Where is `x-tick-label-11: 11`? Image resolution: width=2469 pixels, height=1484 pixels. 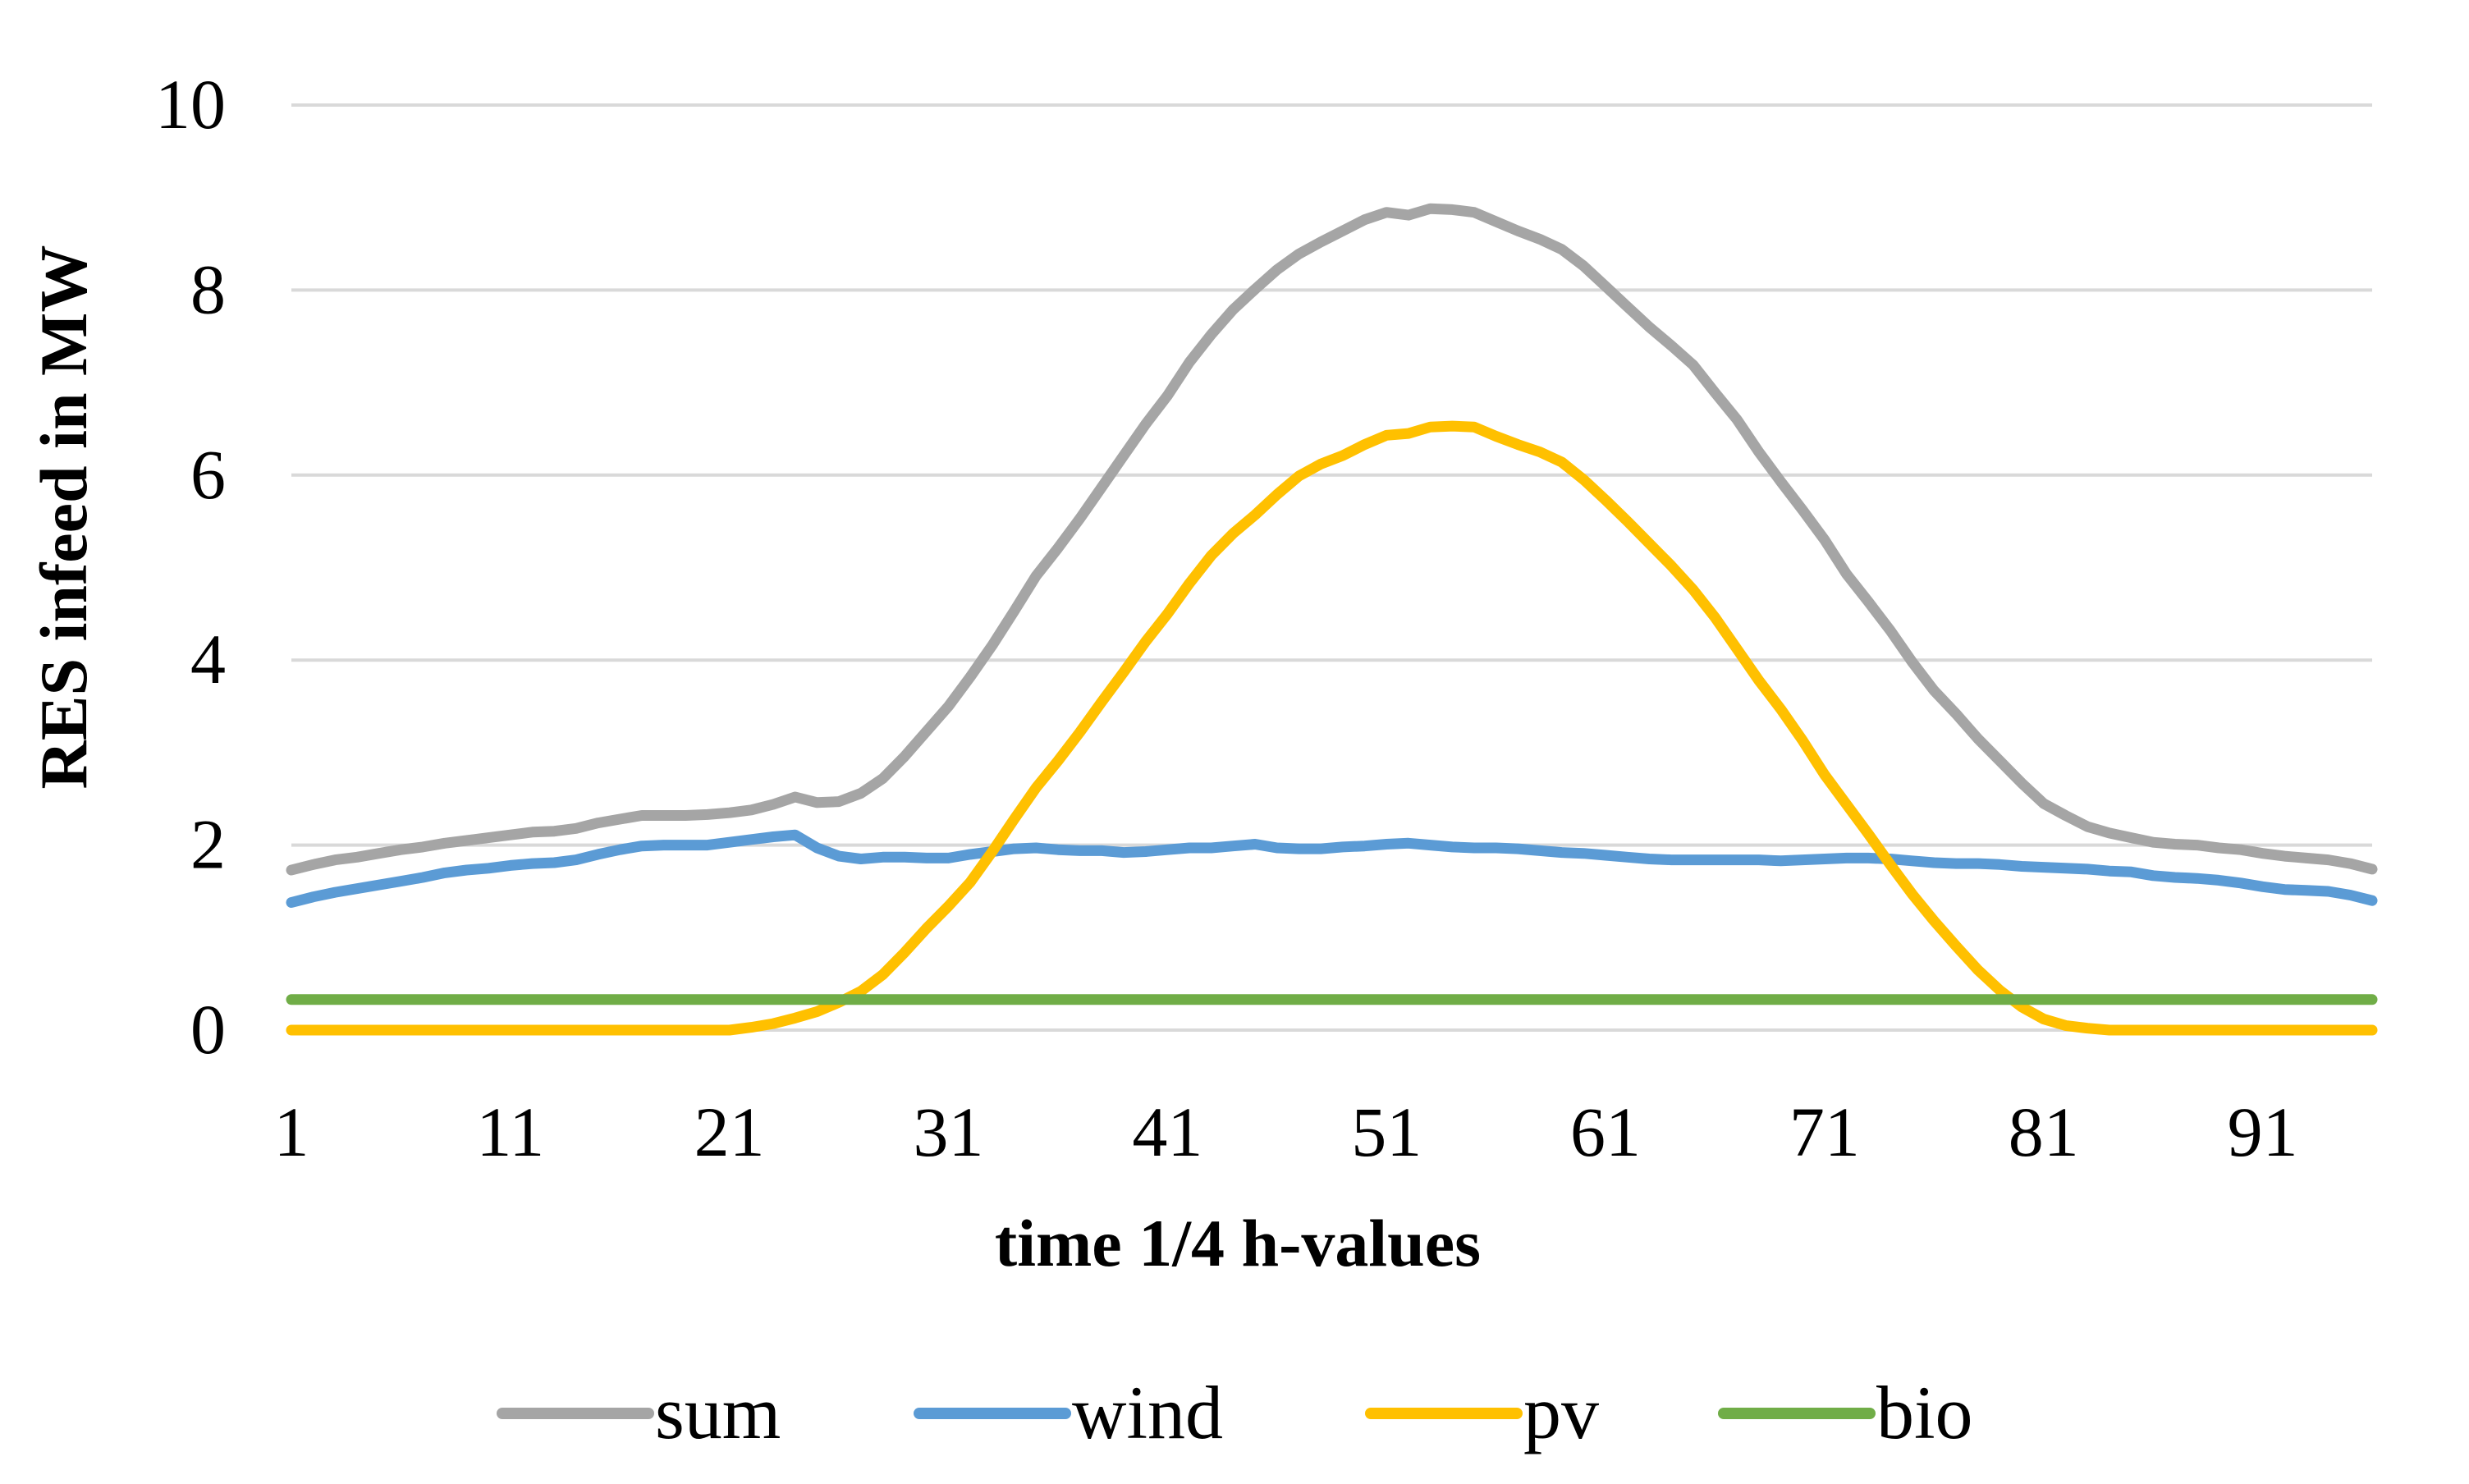 x-tick-label-11: 11 is located at coordinates (510, 1131).